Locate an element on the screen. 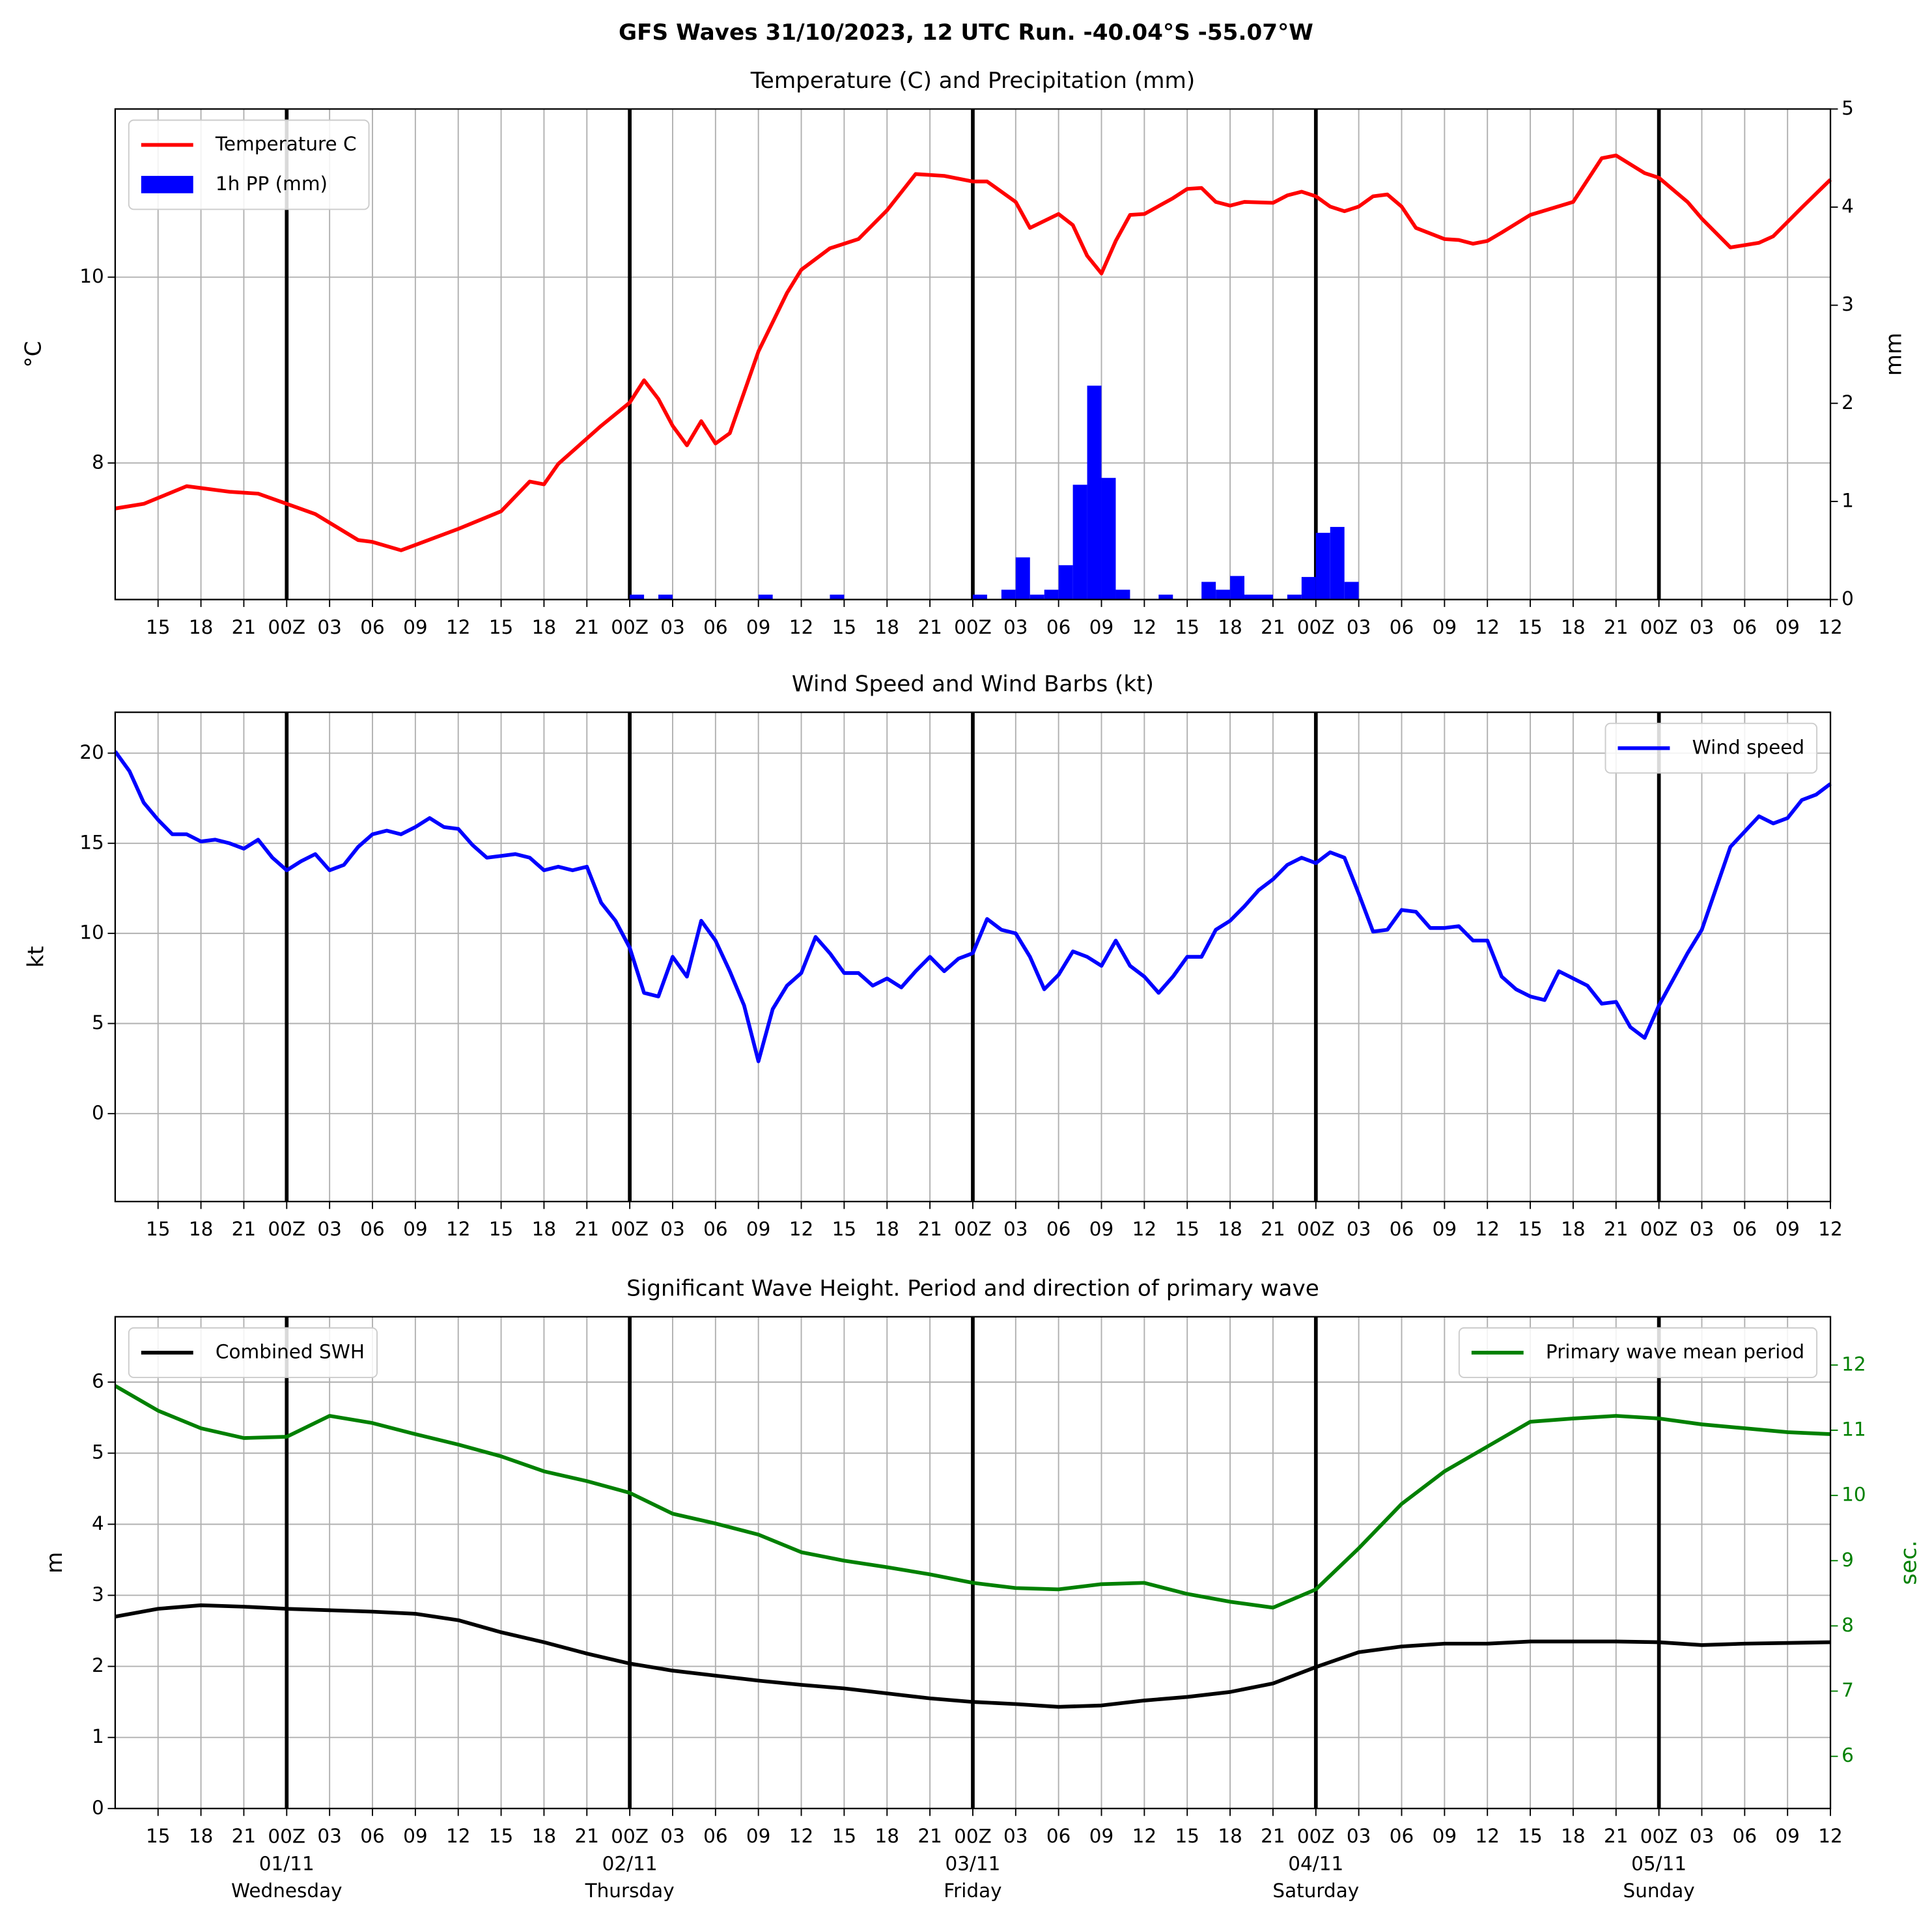 The height and width of the screenshot is (1920, 1932). y2-tick-label: 8 is located at coordinates (1848, 1625).